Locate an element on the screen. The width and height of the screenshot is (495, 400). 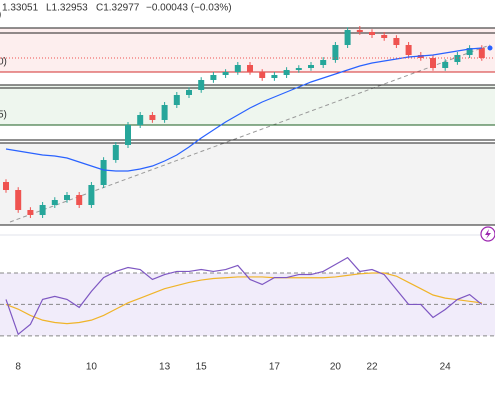
x-tick-label: 10 is located at coordinates (92, 367).